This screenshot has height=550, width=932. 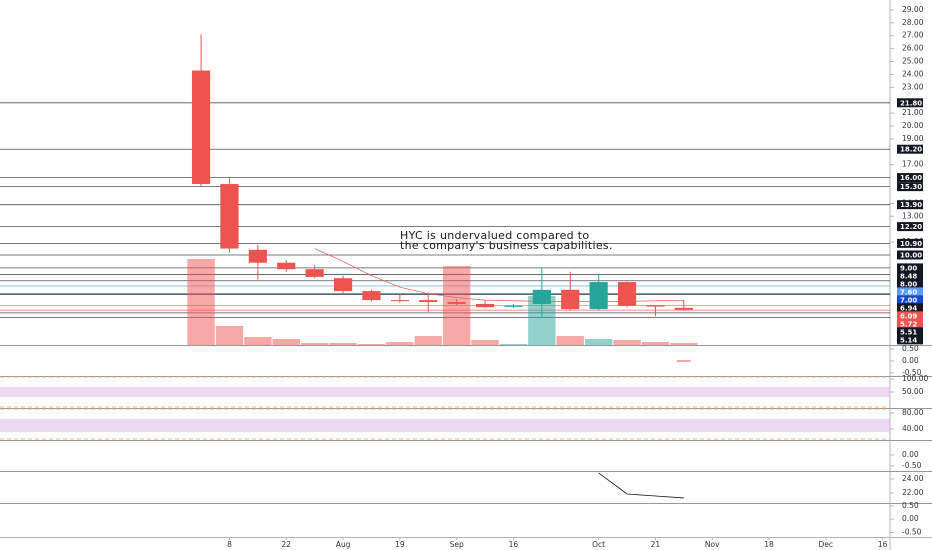 I want to click on level-label: 5.14, so click(x=908, y=340).